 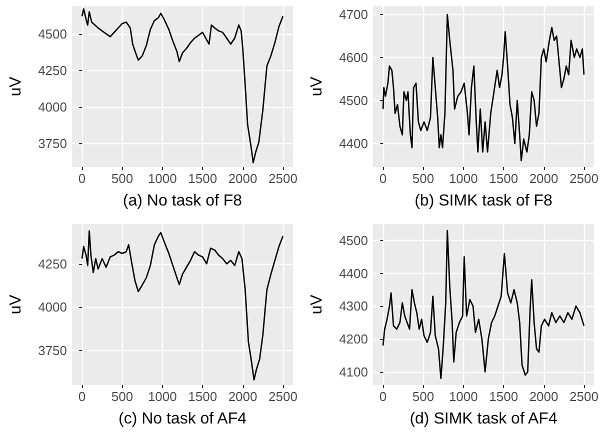 What do you see at coordinates (484, 418) in the screenshot?
I see `x-axis-title: (d) SIMK task of AF4` at bounding box center [484, 418].